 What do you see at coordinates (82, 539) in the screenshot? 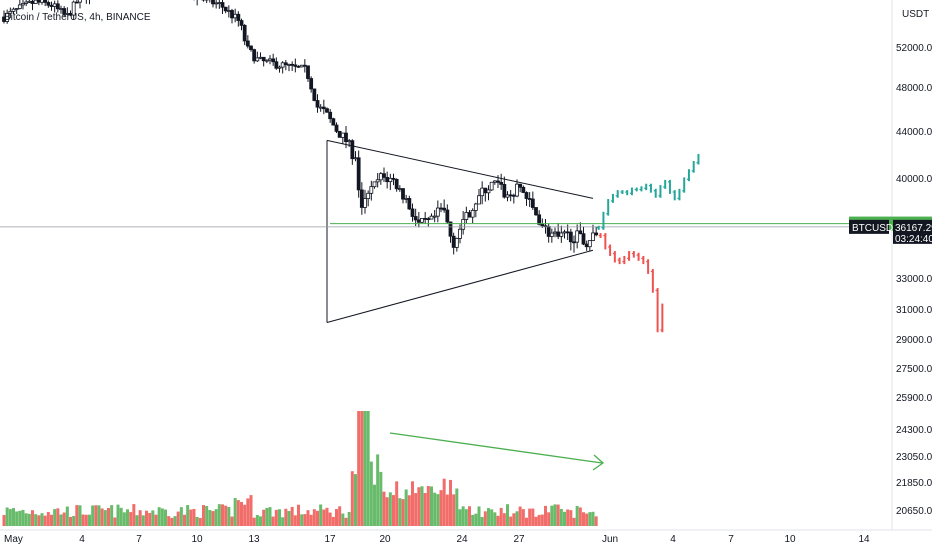
I see `time-tick-label: 4` at bounding box center [82, 539].